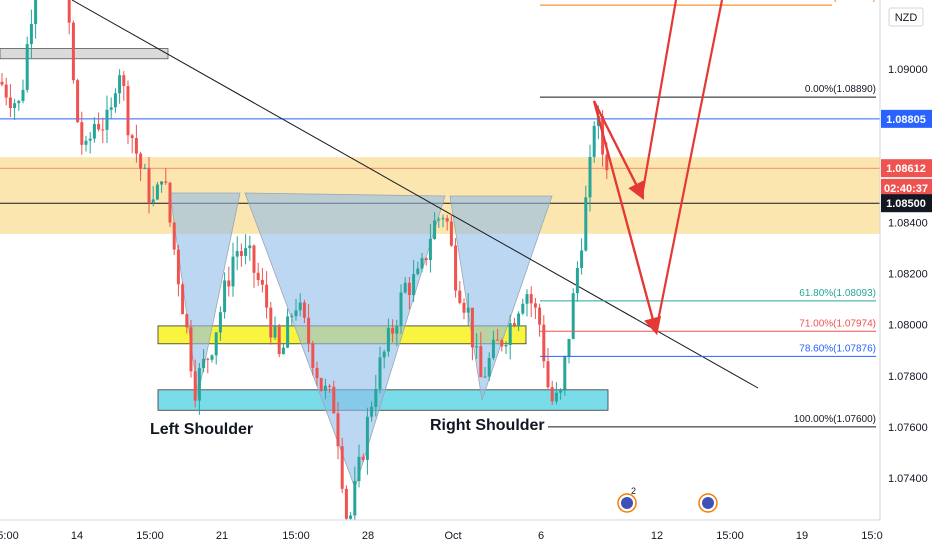 The height and width of the screenshot is (555, 932). What do you see at coordinates (908, 479) in the screenshot?
I see `price-tick: 1.07400` at bounding box center [908, 479].